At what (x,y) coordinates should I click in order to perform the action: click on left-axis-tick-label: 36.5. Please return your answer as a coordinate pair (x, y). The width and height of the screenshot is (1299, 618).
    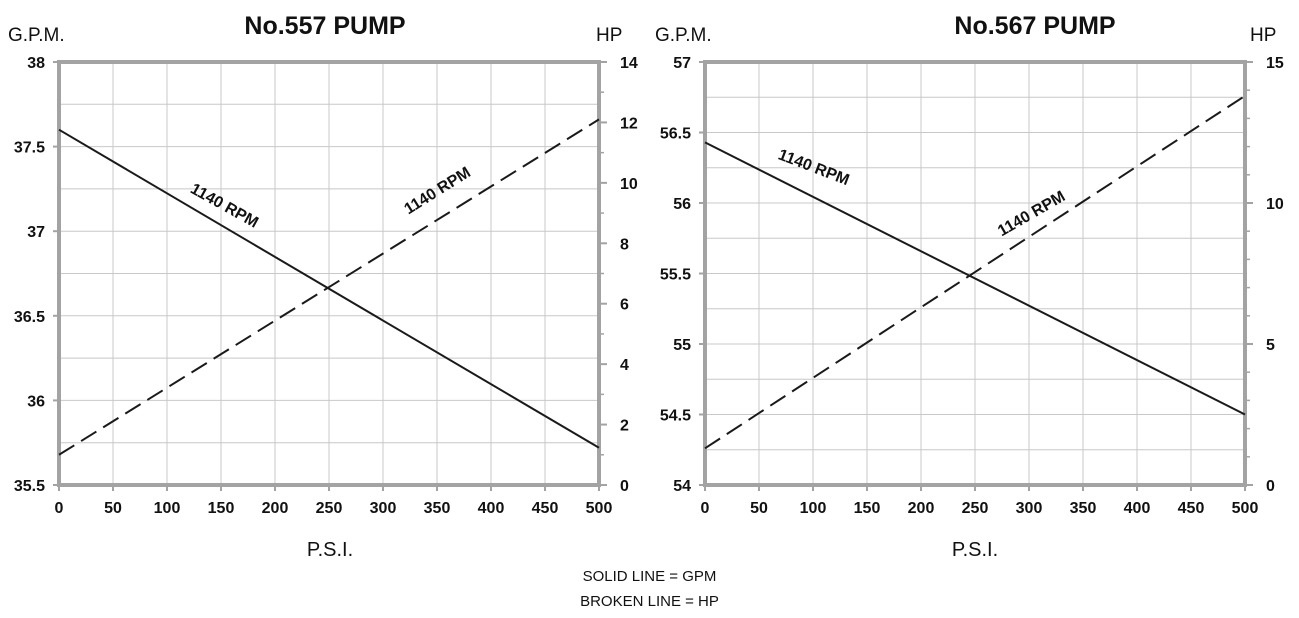
    Looking at the image, I should click on (29, 317).